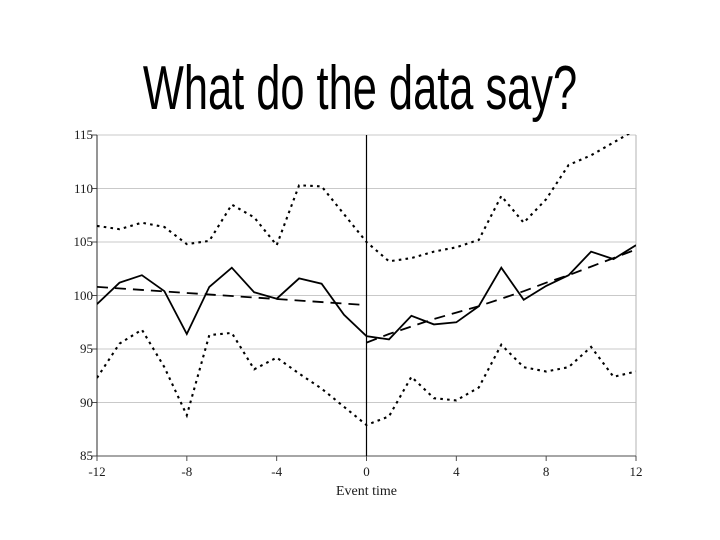 The height and width of the screenshot is (540, 720). I want to click on x-tick-label: 8, so click(546, 471).